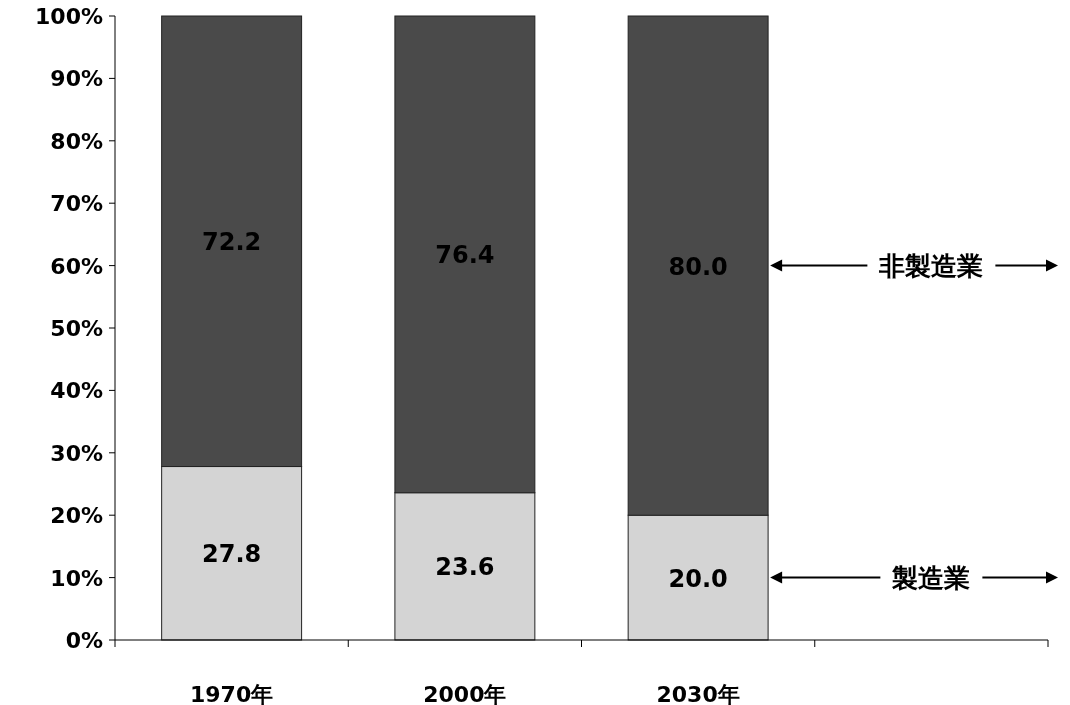  Describe the element at coordinates (76, 328) in the screenshot. I see `y-tick-label: 50%` at that location.